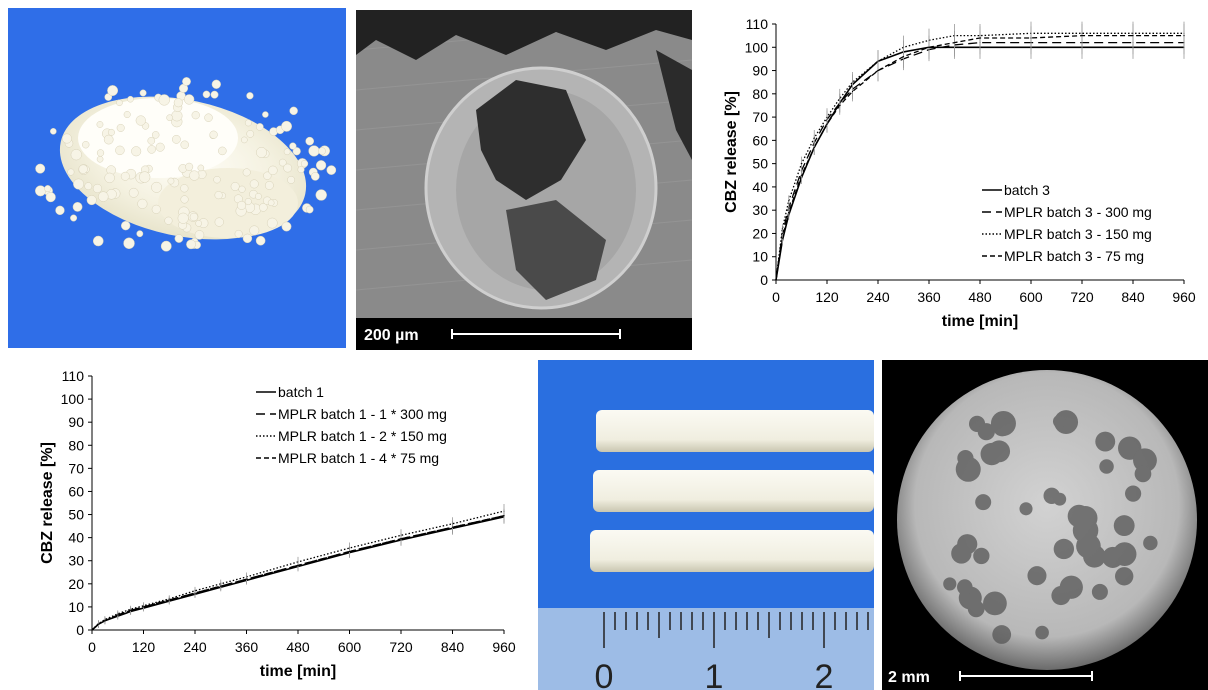 This screenshot has width=1208, height=690. Describe the element at coordinates (362, 436) in the screenshot. I see `legend-label-3: MPLR batch 1 - 2 * 150 mg` at that location.